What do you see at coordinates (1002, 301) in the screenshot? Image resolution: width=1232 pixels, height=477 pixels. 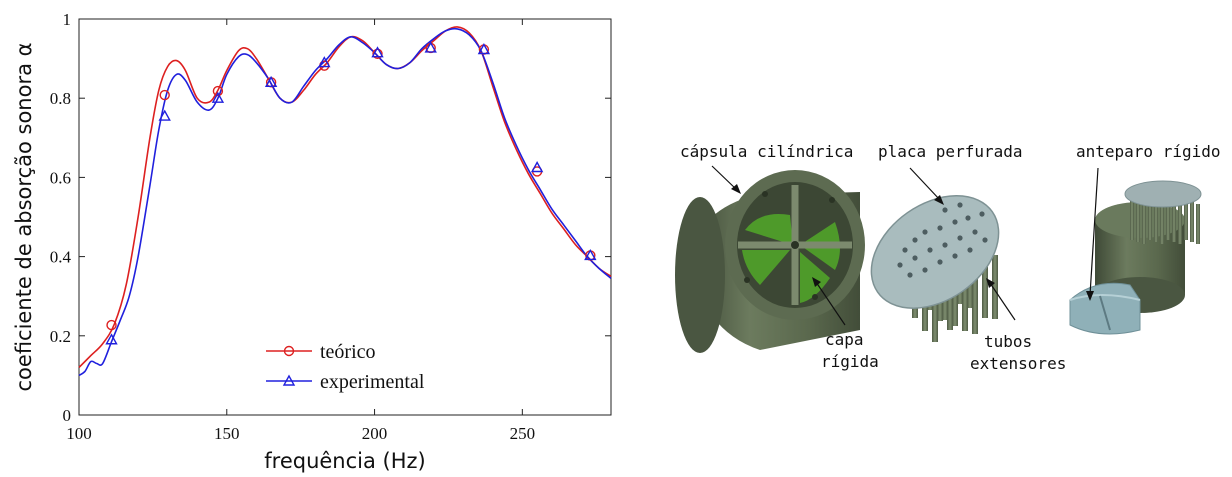 I see `arrow-tubes` at bounding box center [1002, 301].